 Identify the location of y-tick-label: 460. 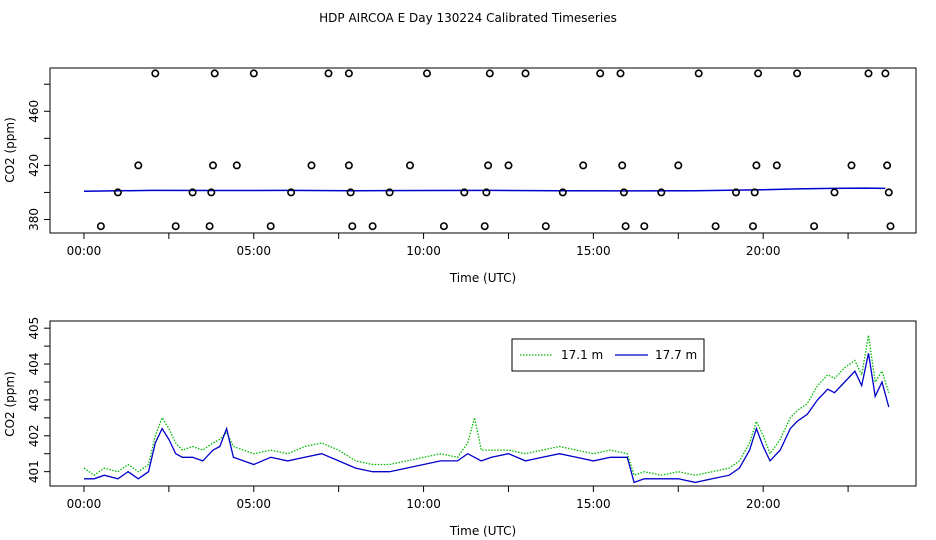
(34, 111).